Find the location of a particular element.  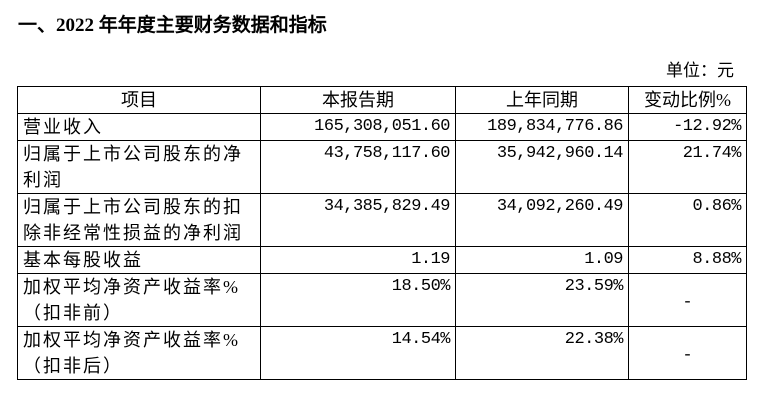

table-header-row: 项目 本报告期 上年同期 变动比例% is located at coordinates (382, 100).